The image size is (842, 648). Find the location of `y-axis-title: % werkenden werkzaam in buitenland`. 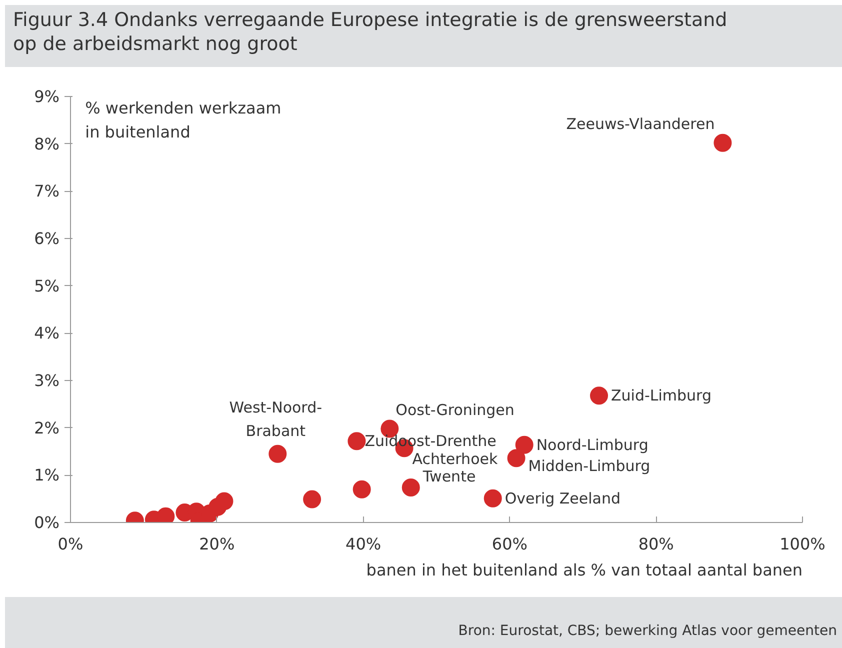

y-axis-title: % werkenden werkzaam in buitenland is located at coordinates (183, 120).